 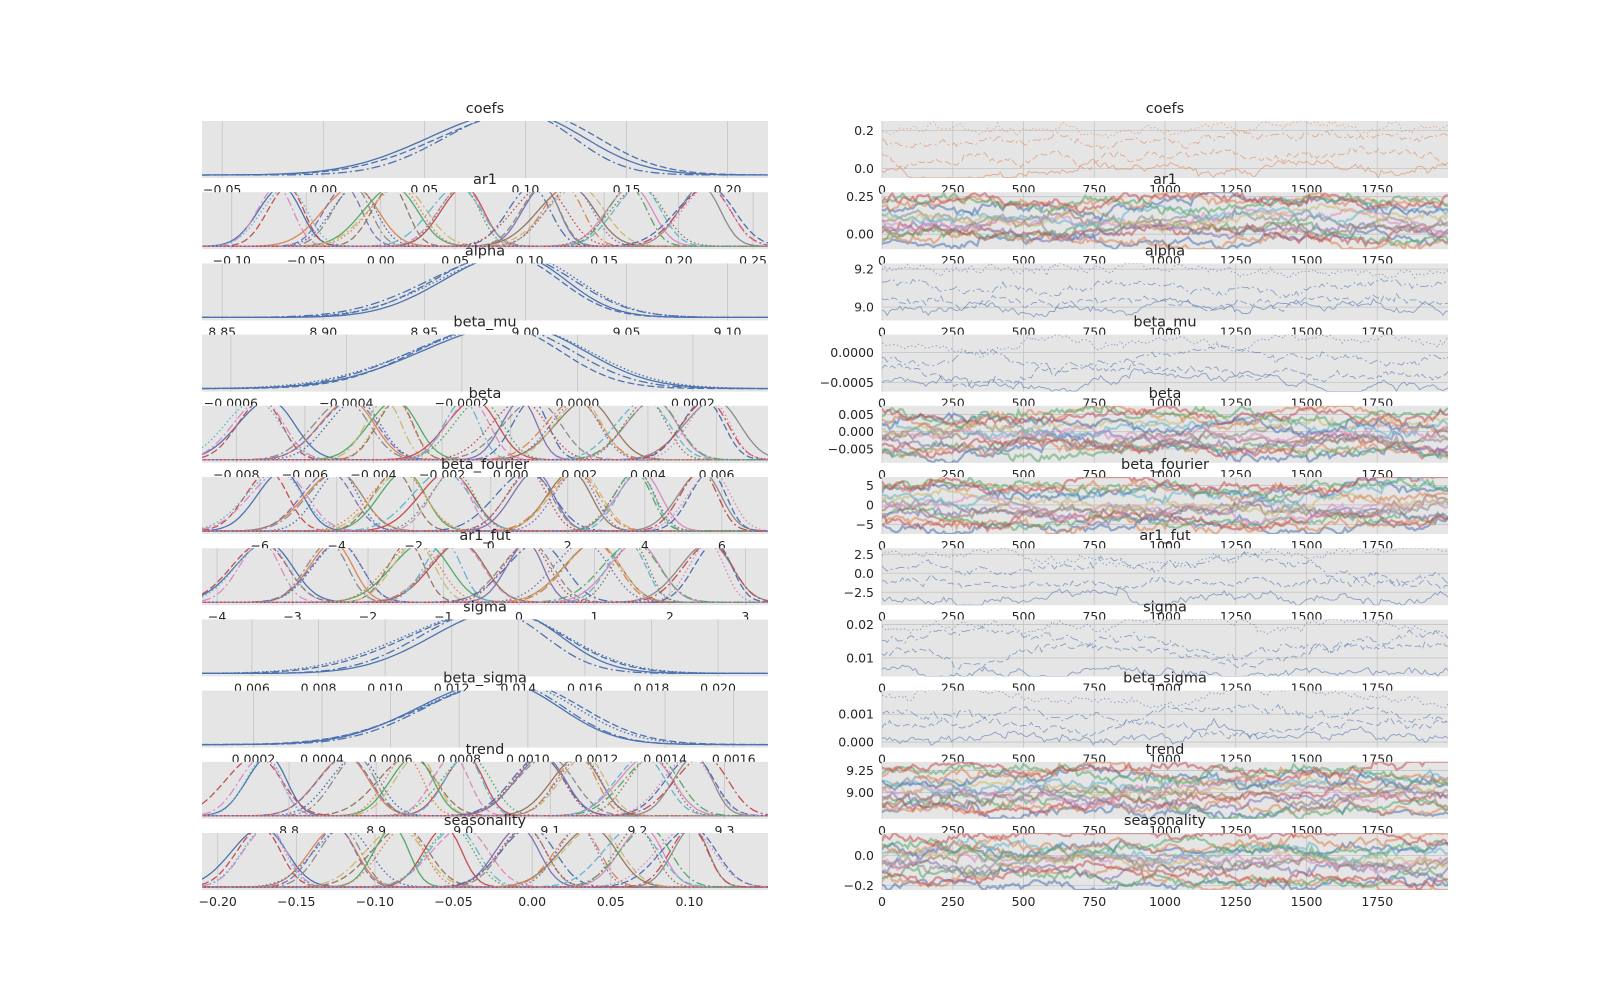 I want to click on panel-title: alpha, so click(x=1165, y=251).